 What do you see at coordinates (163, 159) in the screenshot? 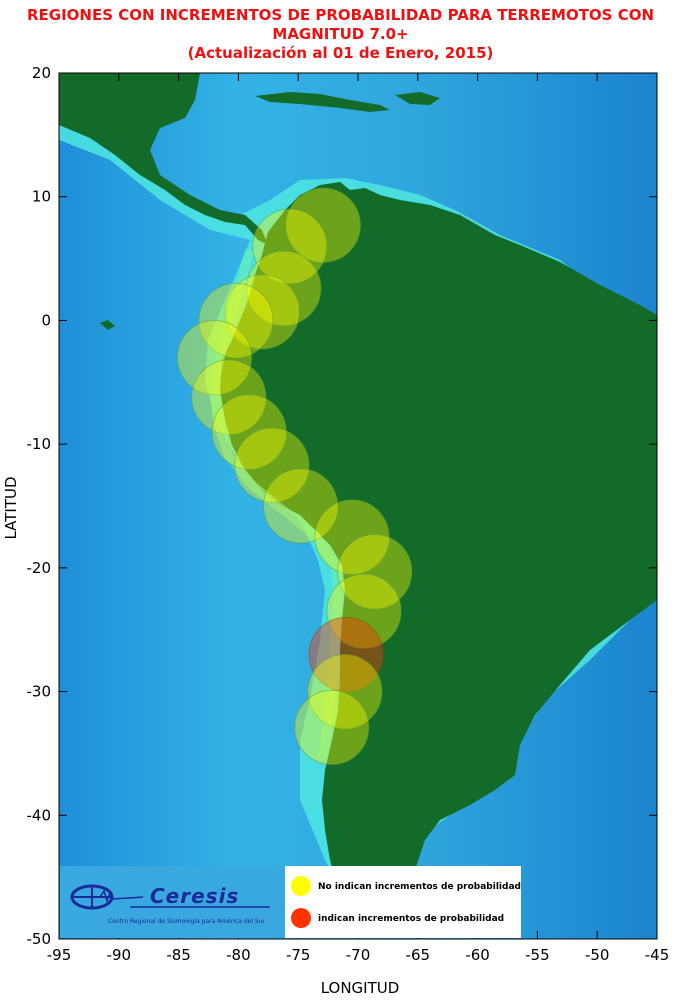
I see `central-america` at bounding box center [163, 159].